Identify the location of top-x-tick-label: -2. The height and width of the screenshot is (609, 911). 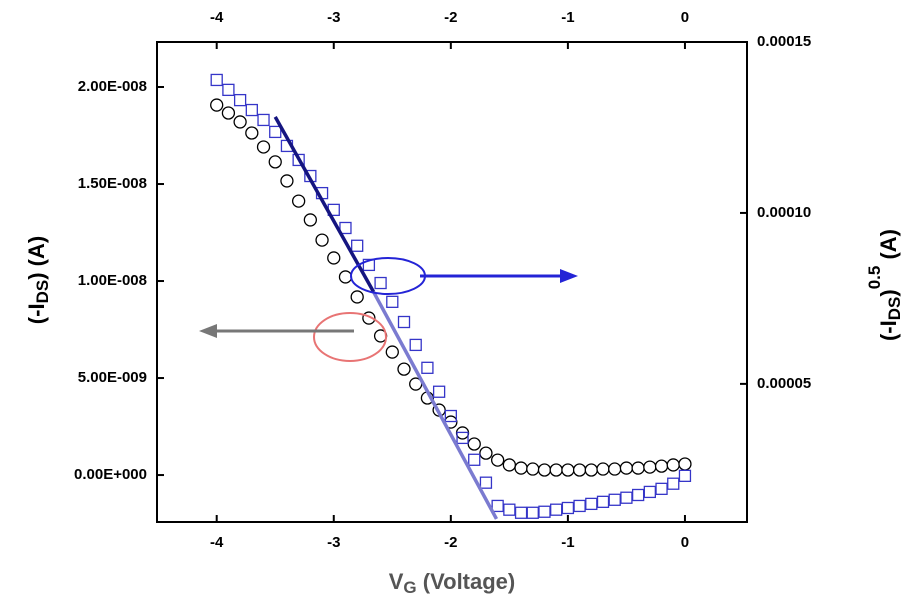
(450, 17).